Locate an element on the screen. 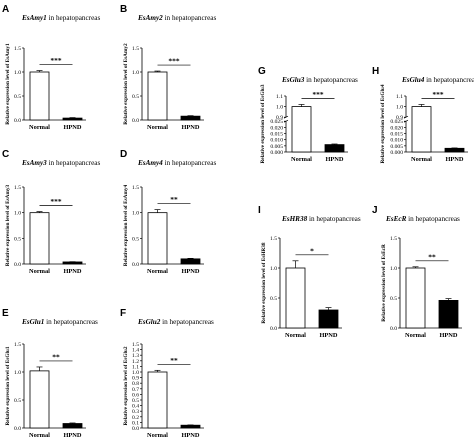 This screenshot has height=438, width=474. panel-title: EsAmy3 in hepatopancreas is located at coordinates (60, 163).